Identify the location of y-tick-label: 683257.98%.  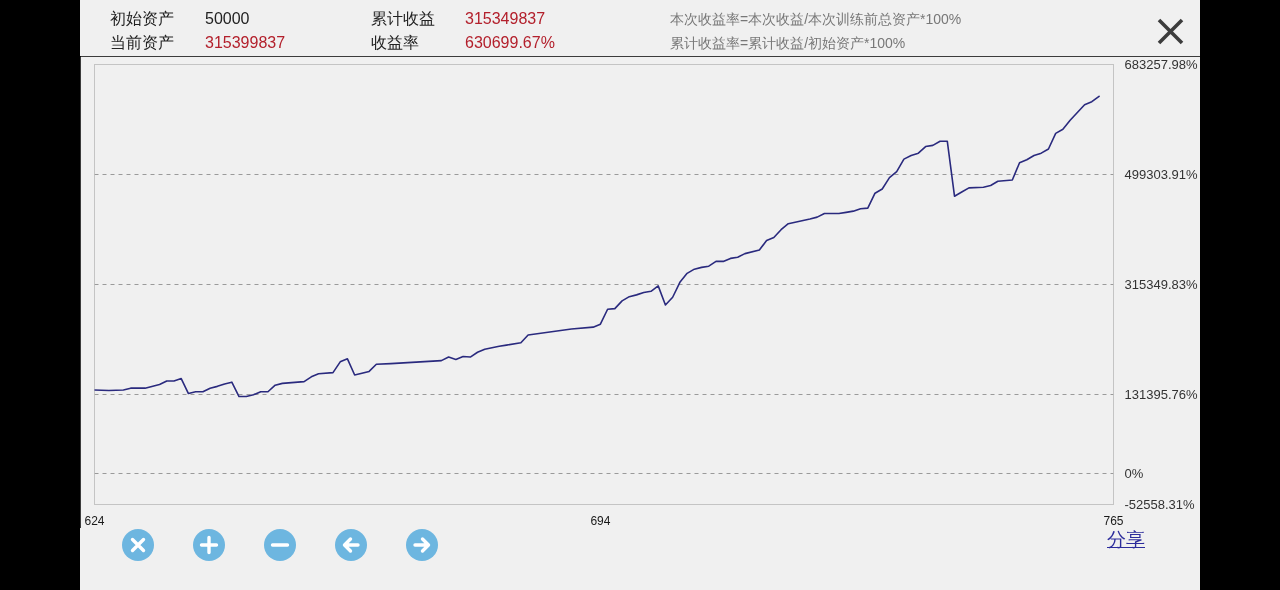
(1161, 64).